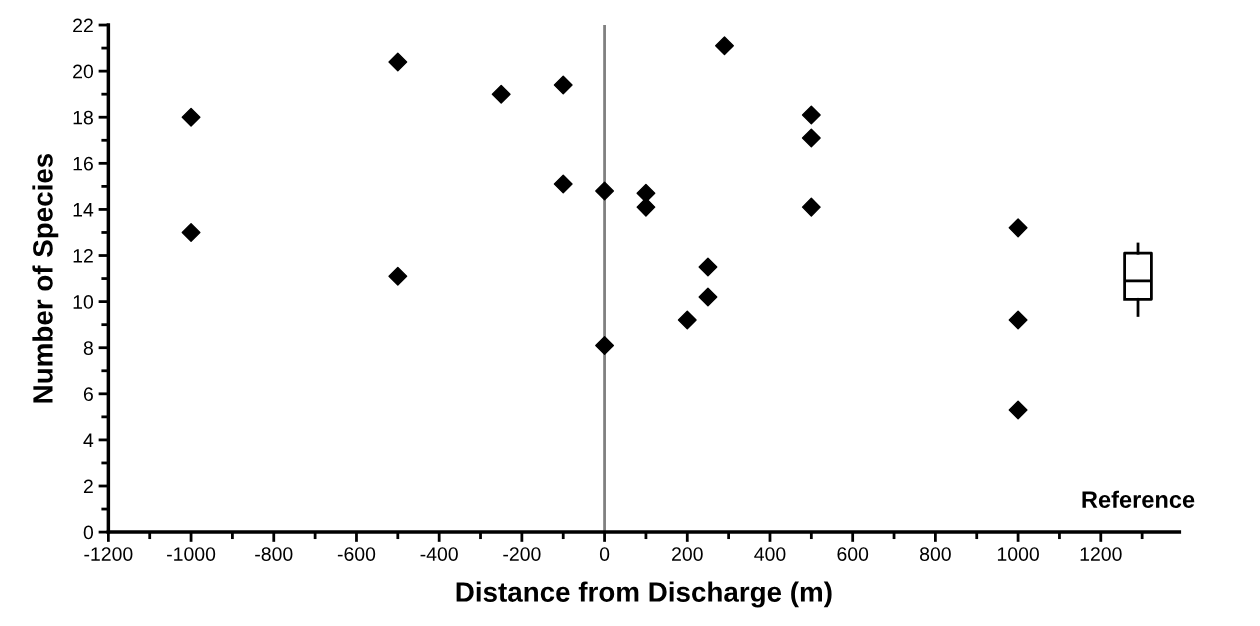 The height and width of the screenshot is (626, 1260). I want to click on y-tick-label: 14, so click(83, 210).